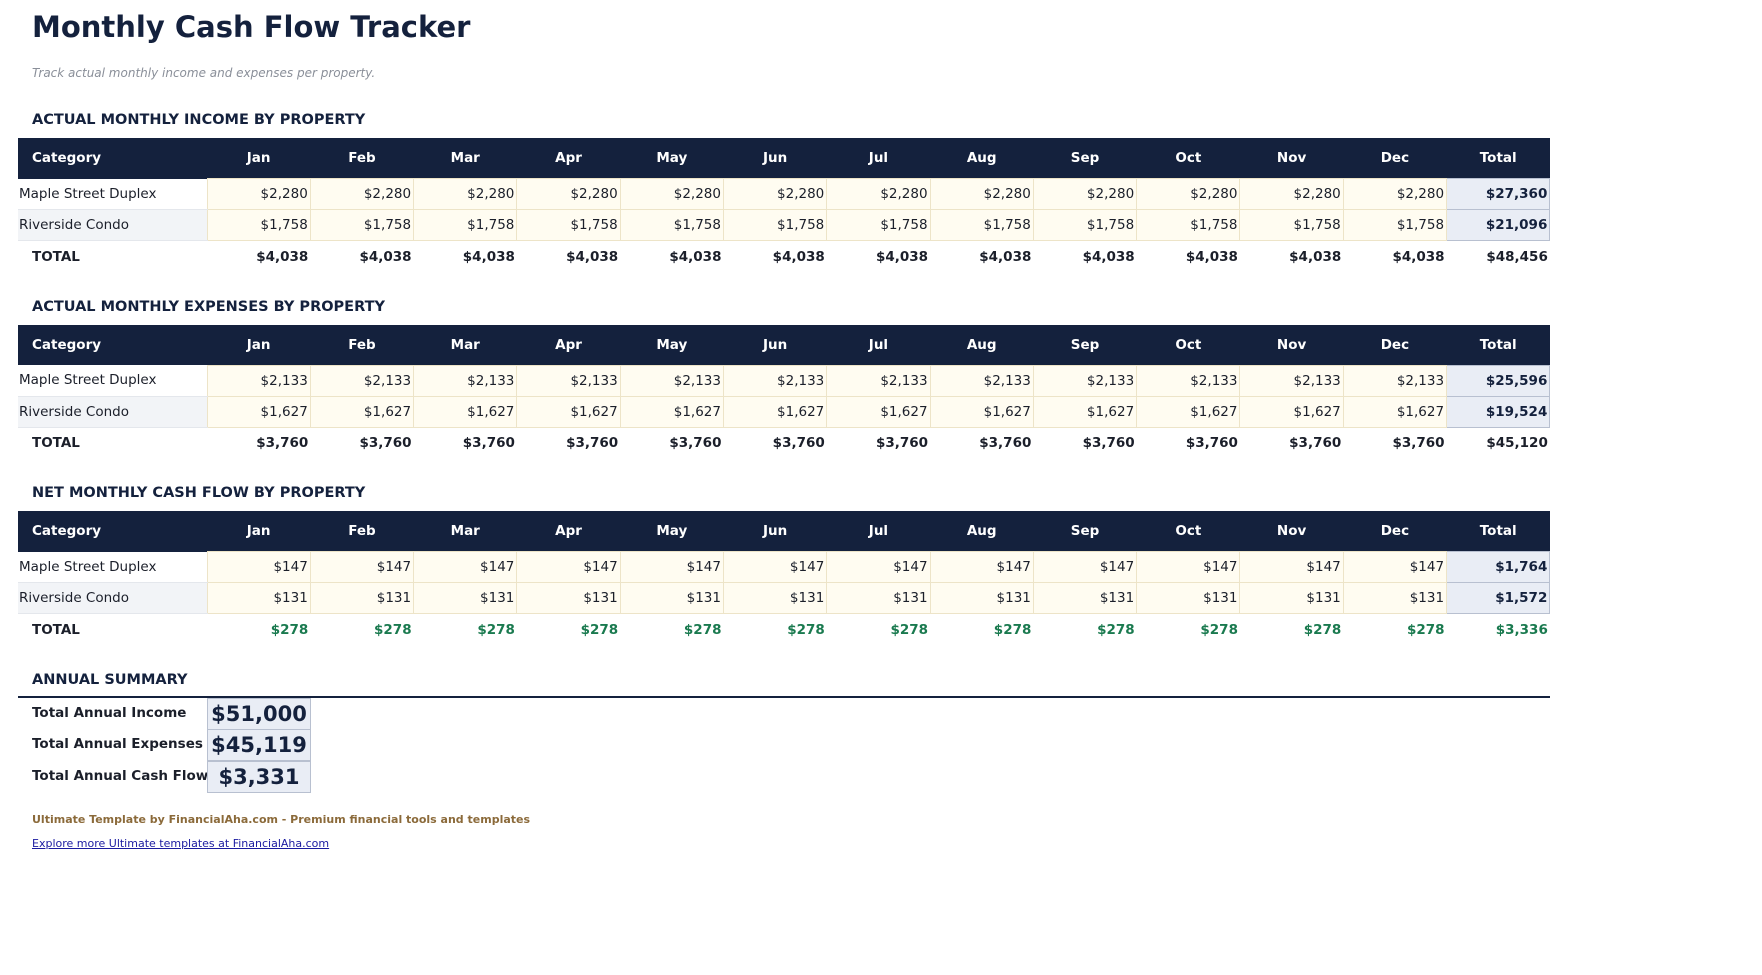 The image size is (1762, 975). Describe the element at coordinates (982, 531) in the screenshot. I see `column-header: Aug` at that location.